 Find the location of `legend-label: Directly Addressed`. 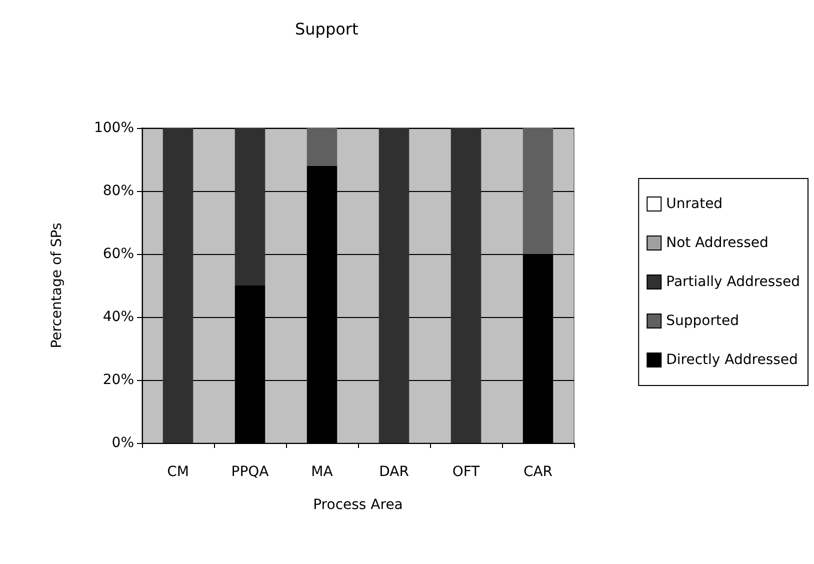

legend-label: Directly Addressed is located at coordinates (732, 360).